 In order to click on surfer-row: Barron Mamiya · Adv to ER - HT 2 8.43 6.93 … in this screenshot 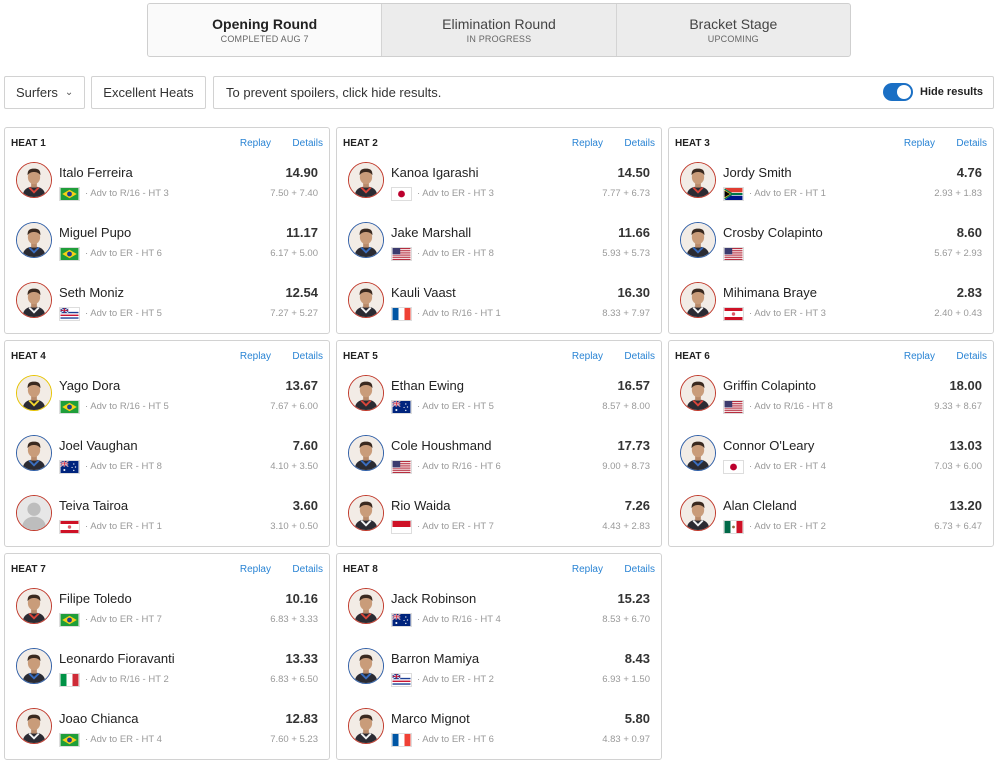, I will do `click(499, 674)`.